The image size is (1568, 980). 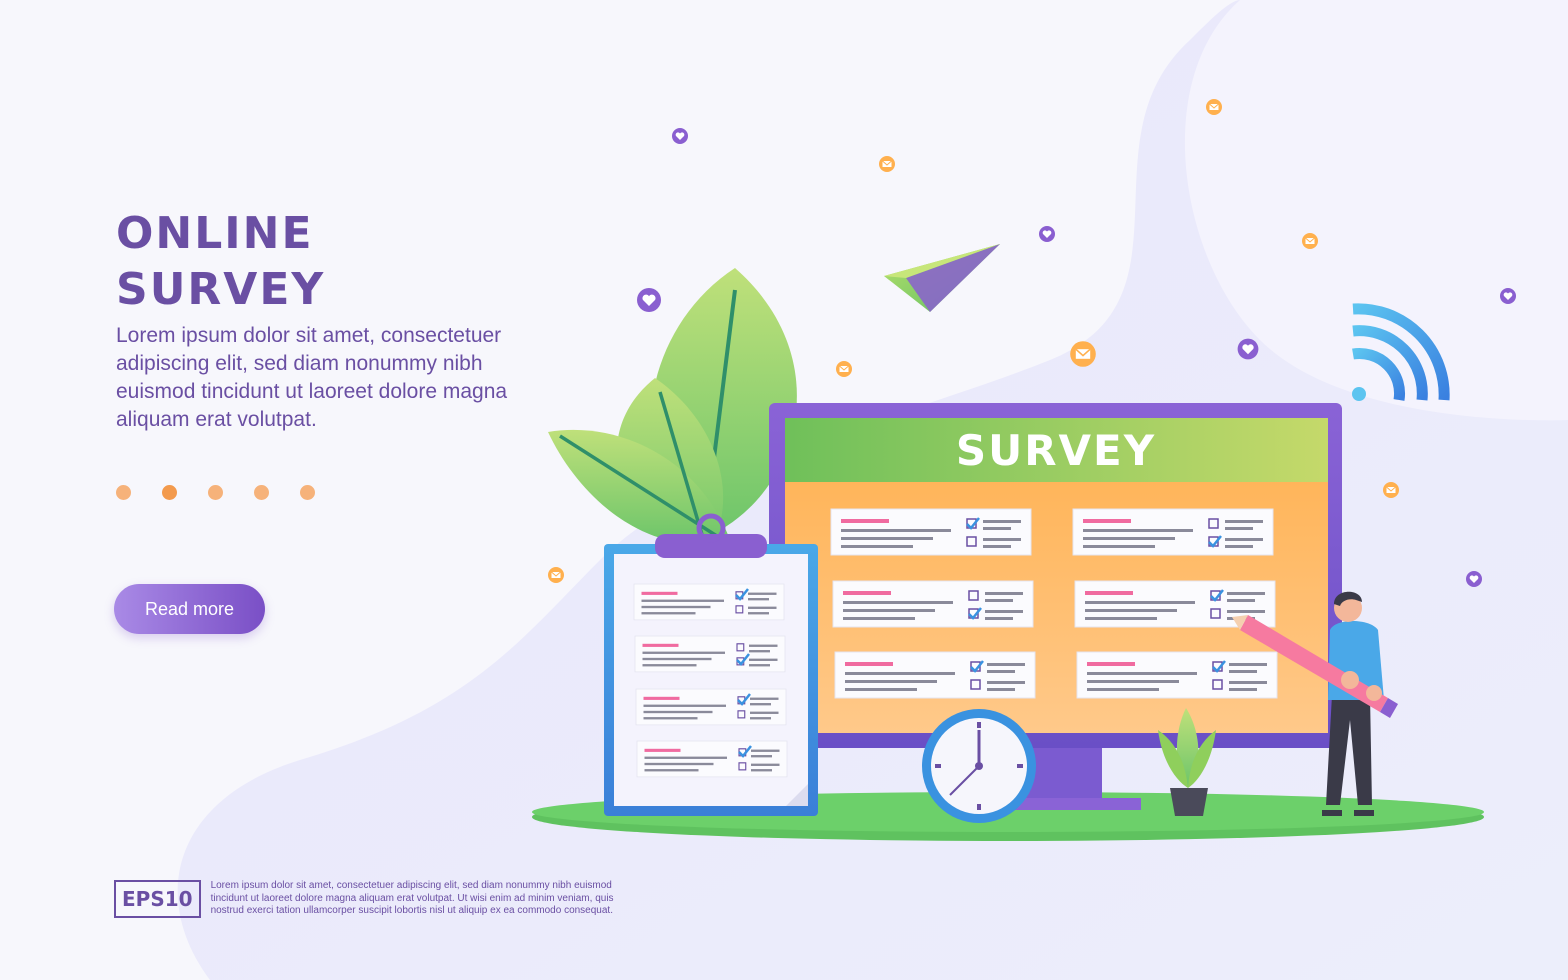 I want to click on clock-icon, so click(x=979, y=766).